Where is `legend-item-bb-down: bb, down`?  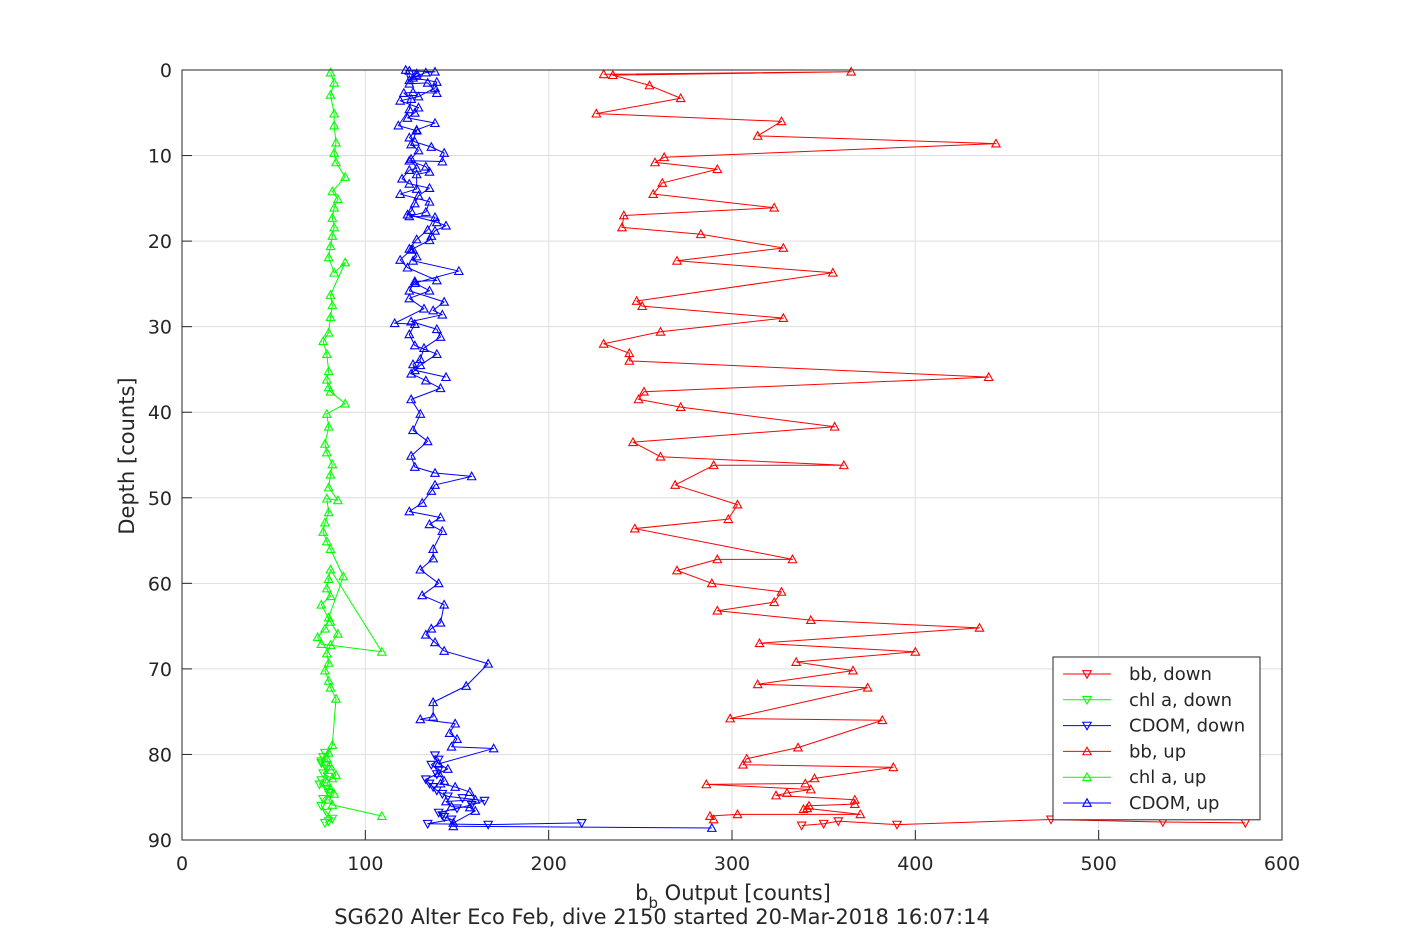
legend-item-bb-down: bb, down is located at coordinates (1137, 674).